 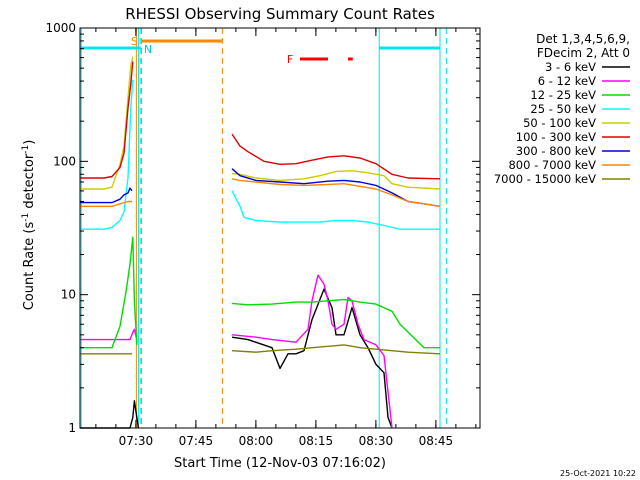 I want to click on legend-label-2: 12 - 25 keV, so click(x=563, y=95).